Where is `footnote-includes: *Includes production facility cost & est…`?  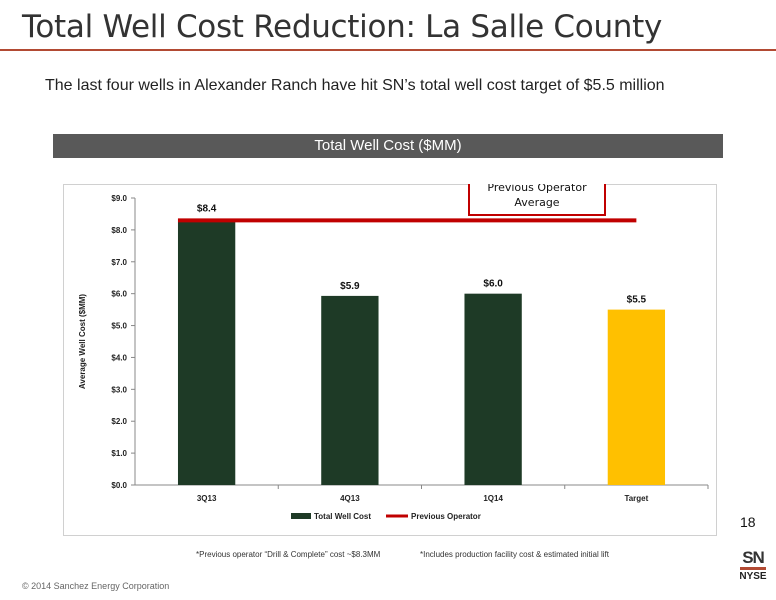
footnote-includes: *Includes production facility cost & est… is located at coordinates (514, 554).